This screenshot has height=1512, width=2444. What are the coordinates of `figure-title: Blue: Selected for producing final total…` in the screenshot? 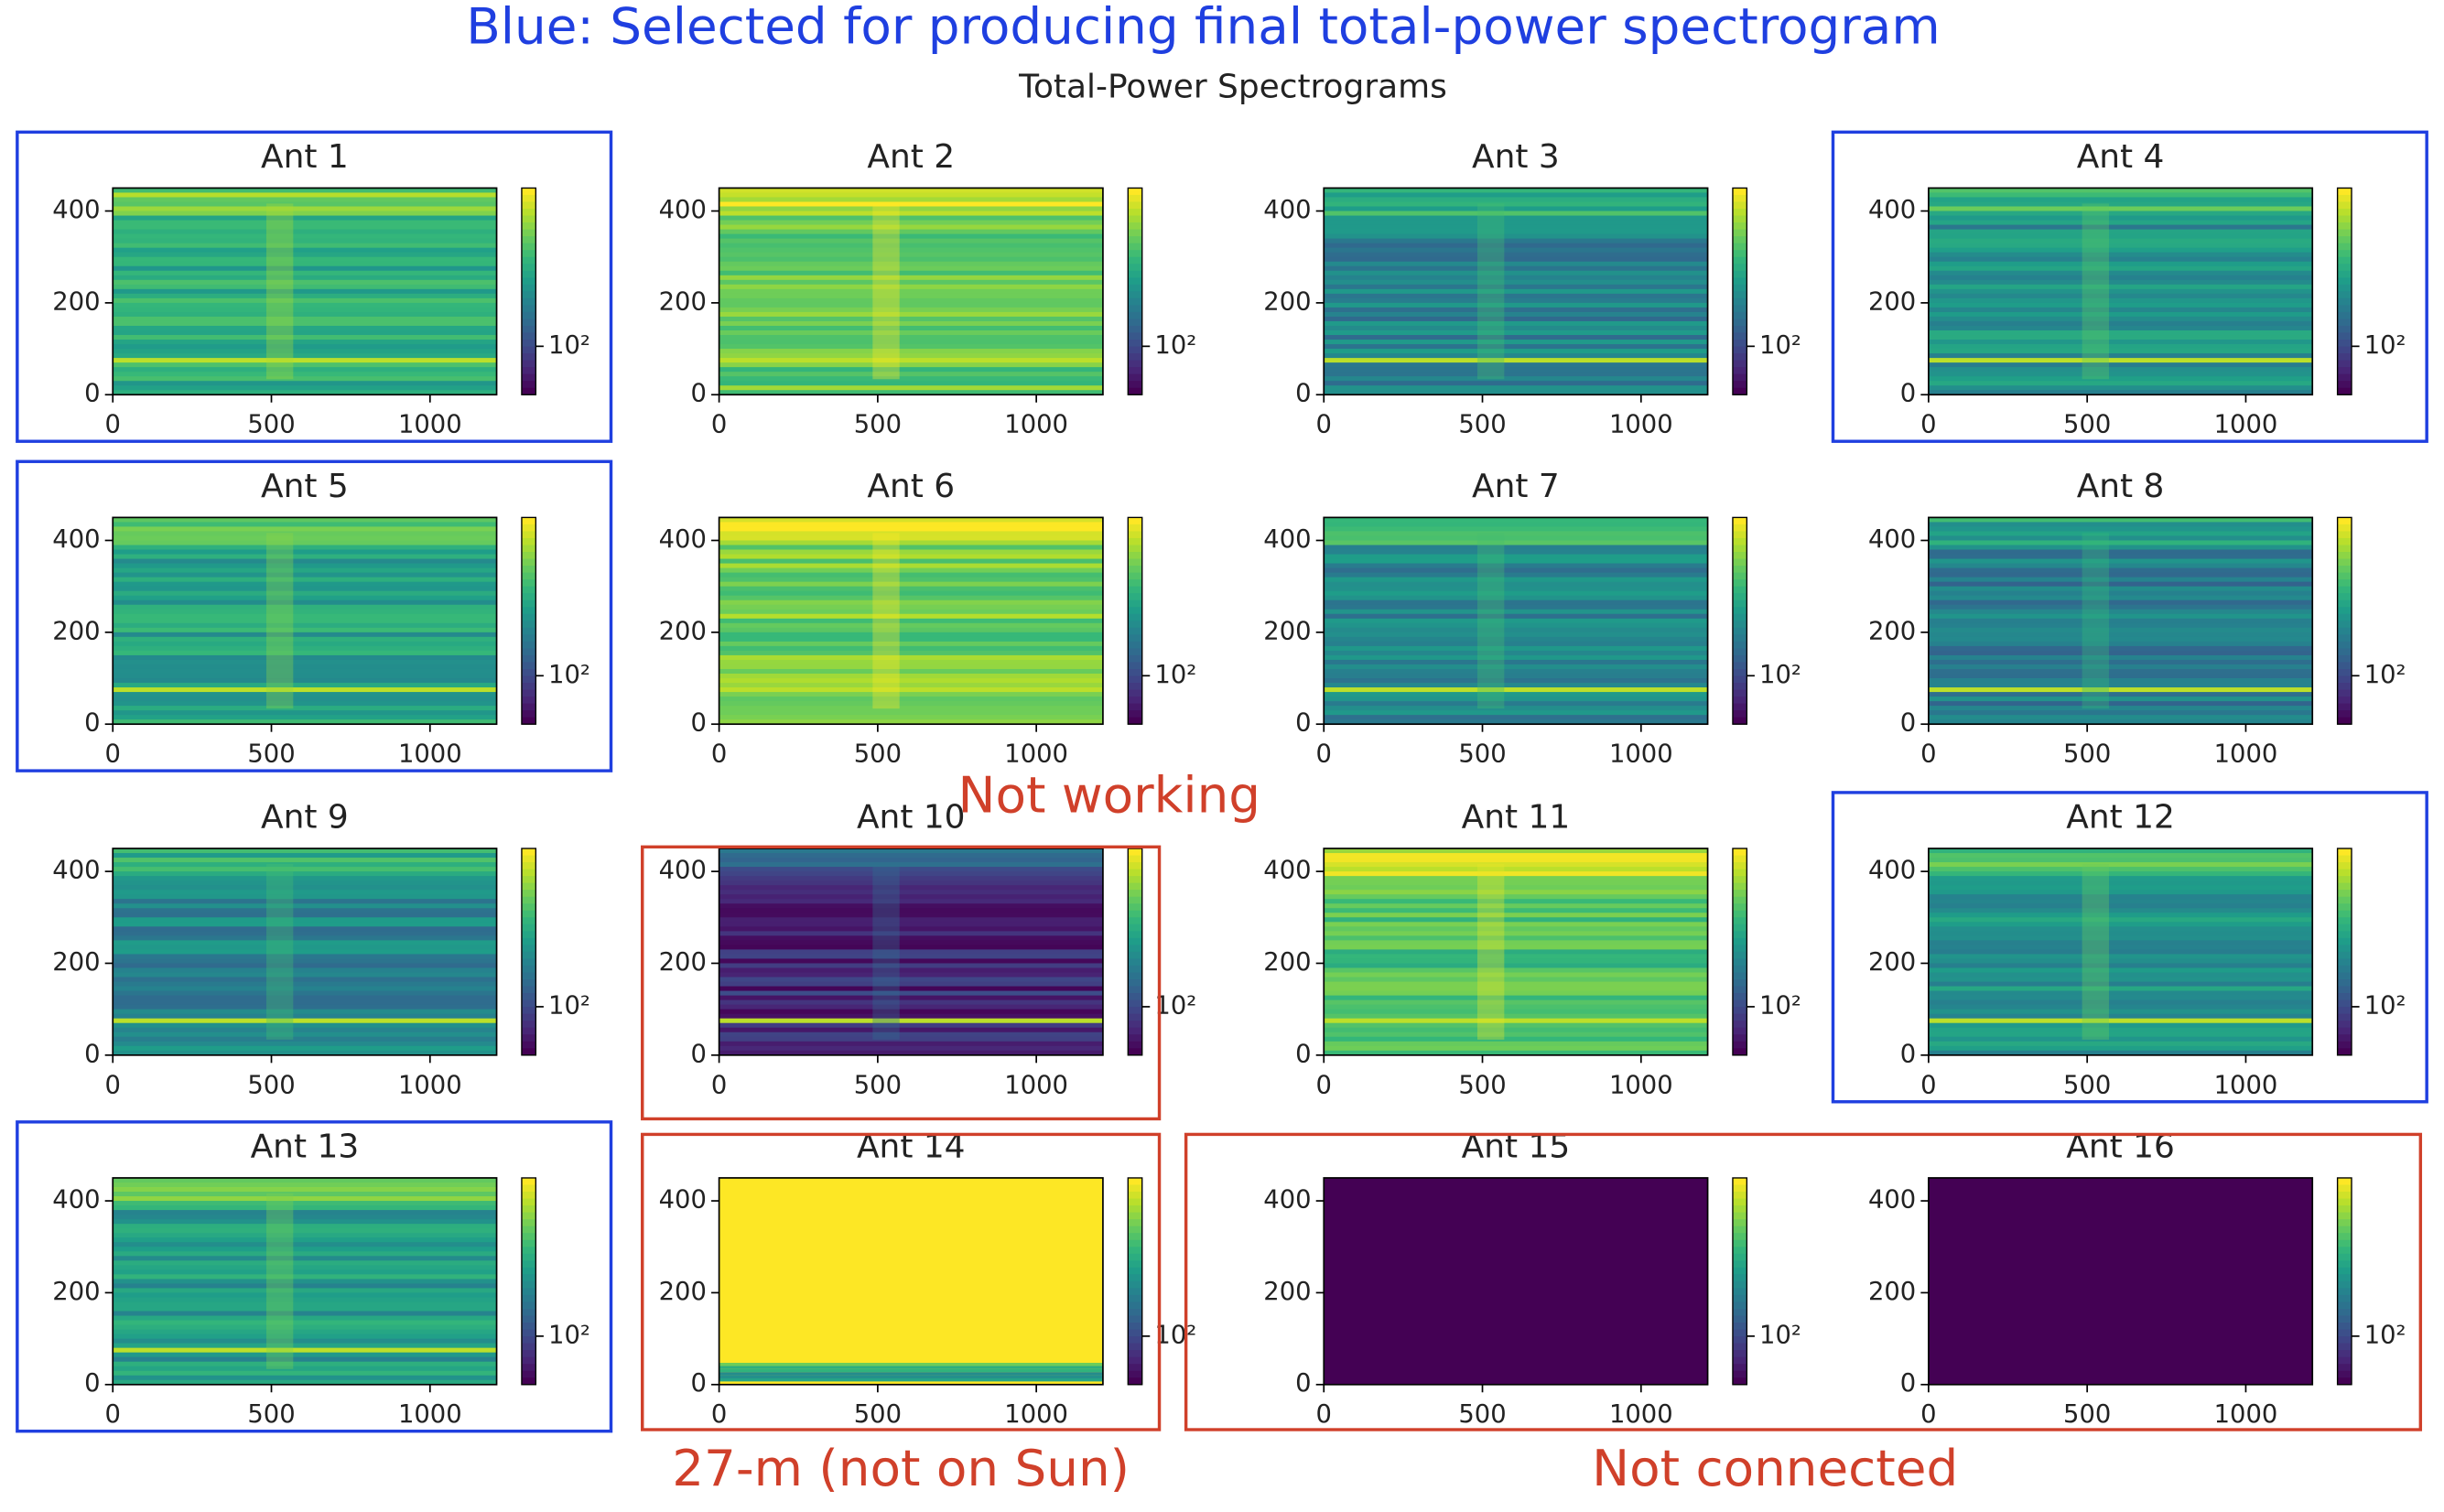 It's located at (1203, 27).